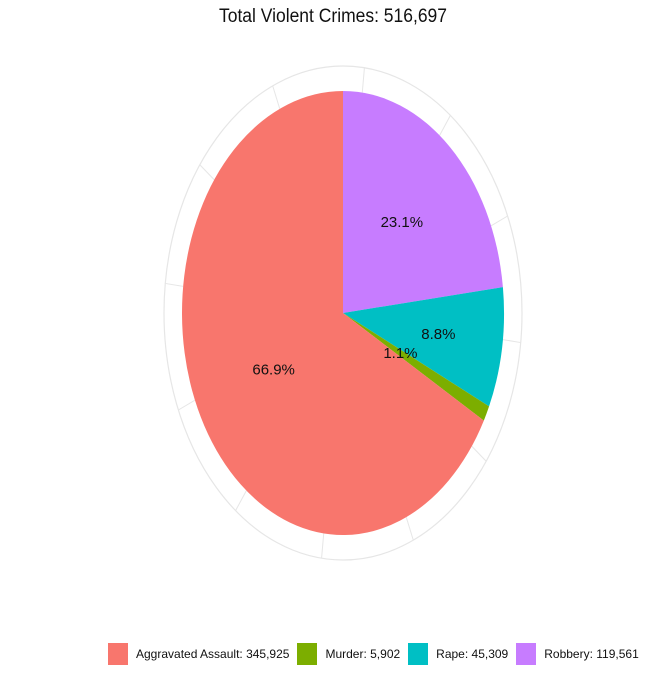 Image resolution: width=666 pixels, height=686 pixels. What do you see at coordinates (472, 654) in the screenshot?
I see `legend-label: Rape: 45,309` at bounding box center [472, 654].